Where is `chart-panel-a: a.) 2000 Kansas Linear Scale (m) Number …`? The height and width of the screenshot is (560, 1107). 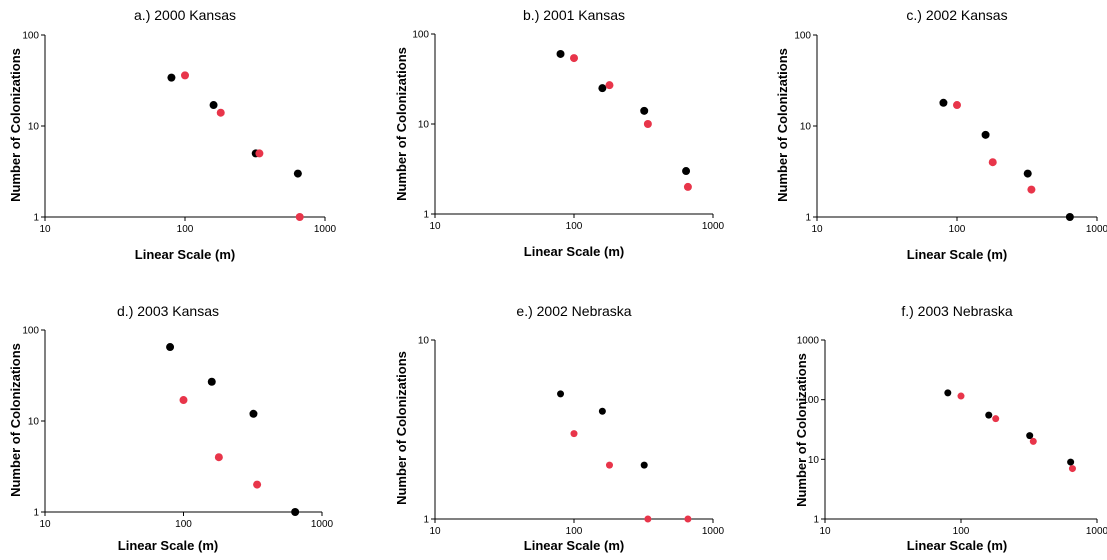 chart-panel-a: a.) 2000 Kansas Linear Scale (m) Number … is located at coordinates (172, 134).